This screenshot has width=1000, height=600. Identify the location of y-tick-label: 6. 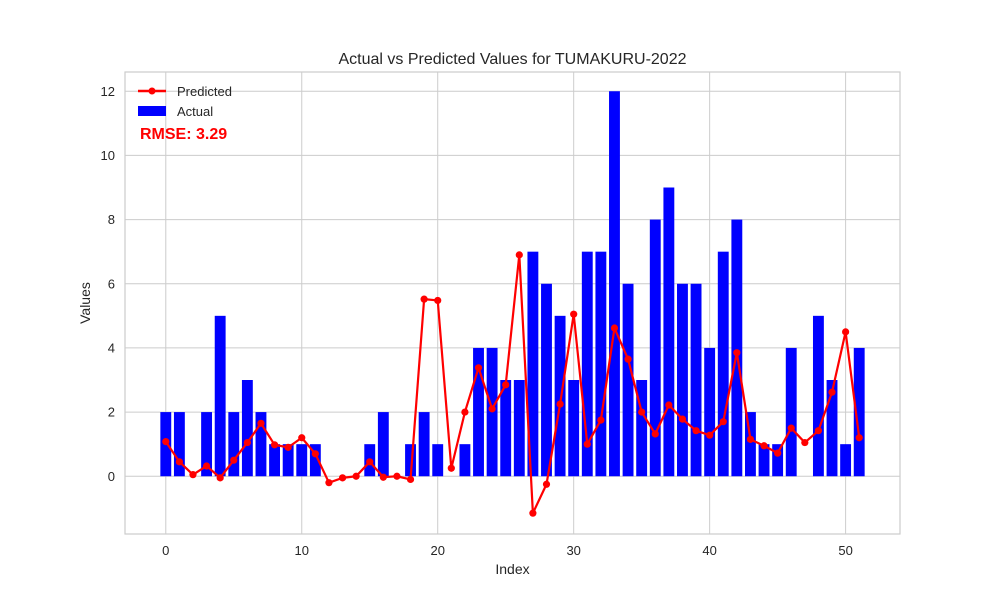
(111, 283).